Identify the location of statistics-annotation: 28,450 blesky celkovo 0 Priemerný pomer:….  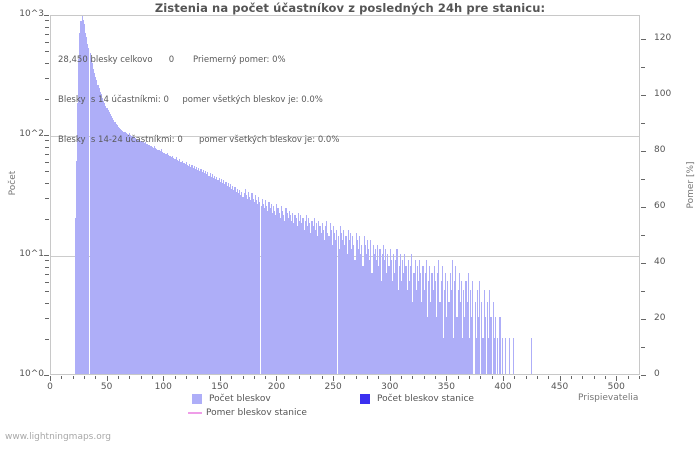
(198, 100).